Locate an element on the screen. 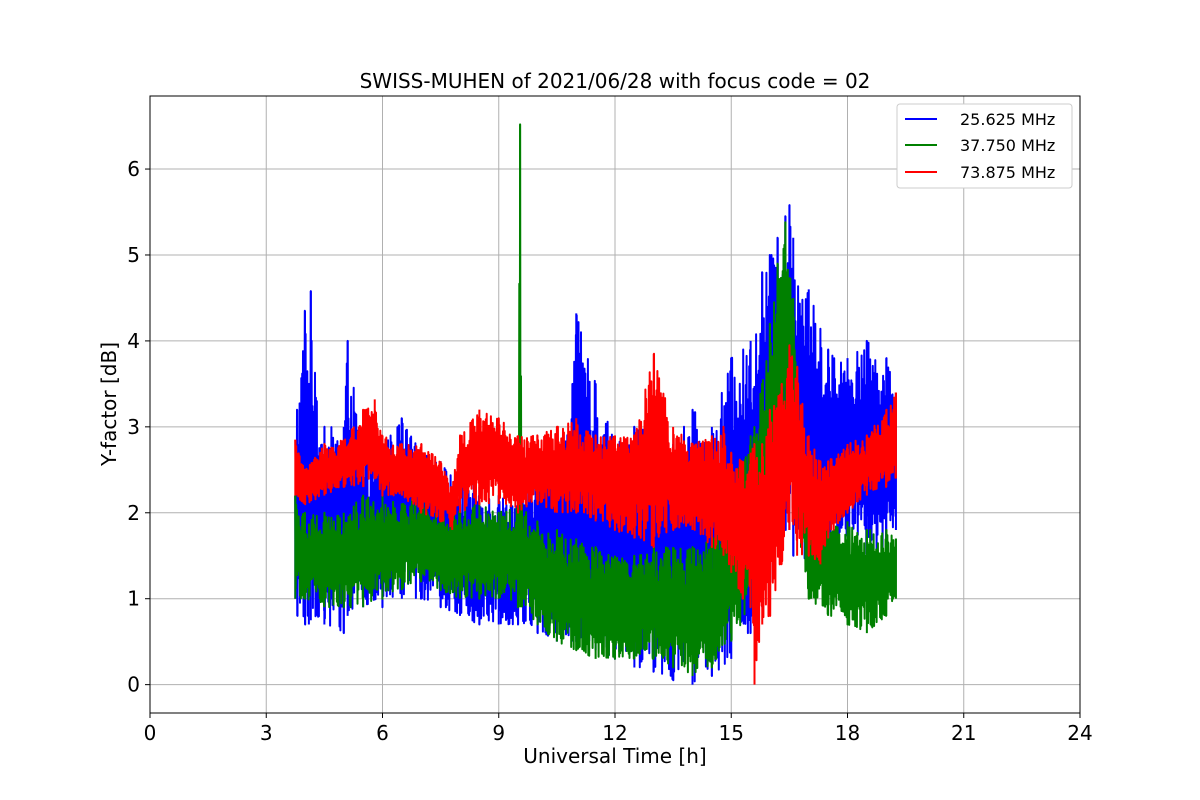 The image size is (1200, 800). x-tick-label: 15 is located at coordinates (731, 733).